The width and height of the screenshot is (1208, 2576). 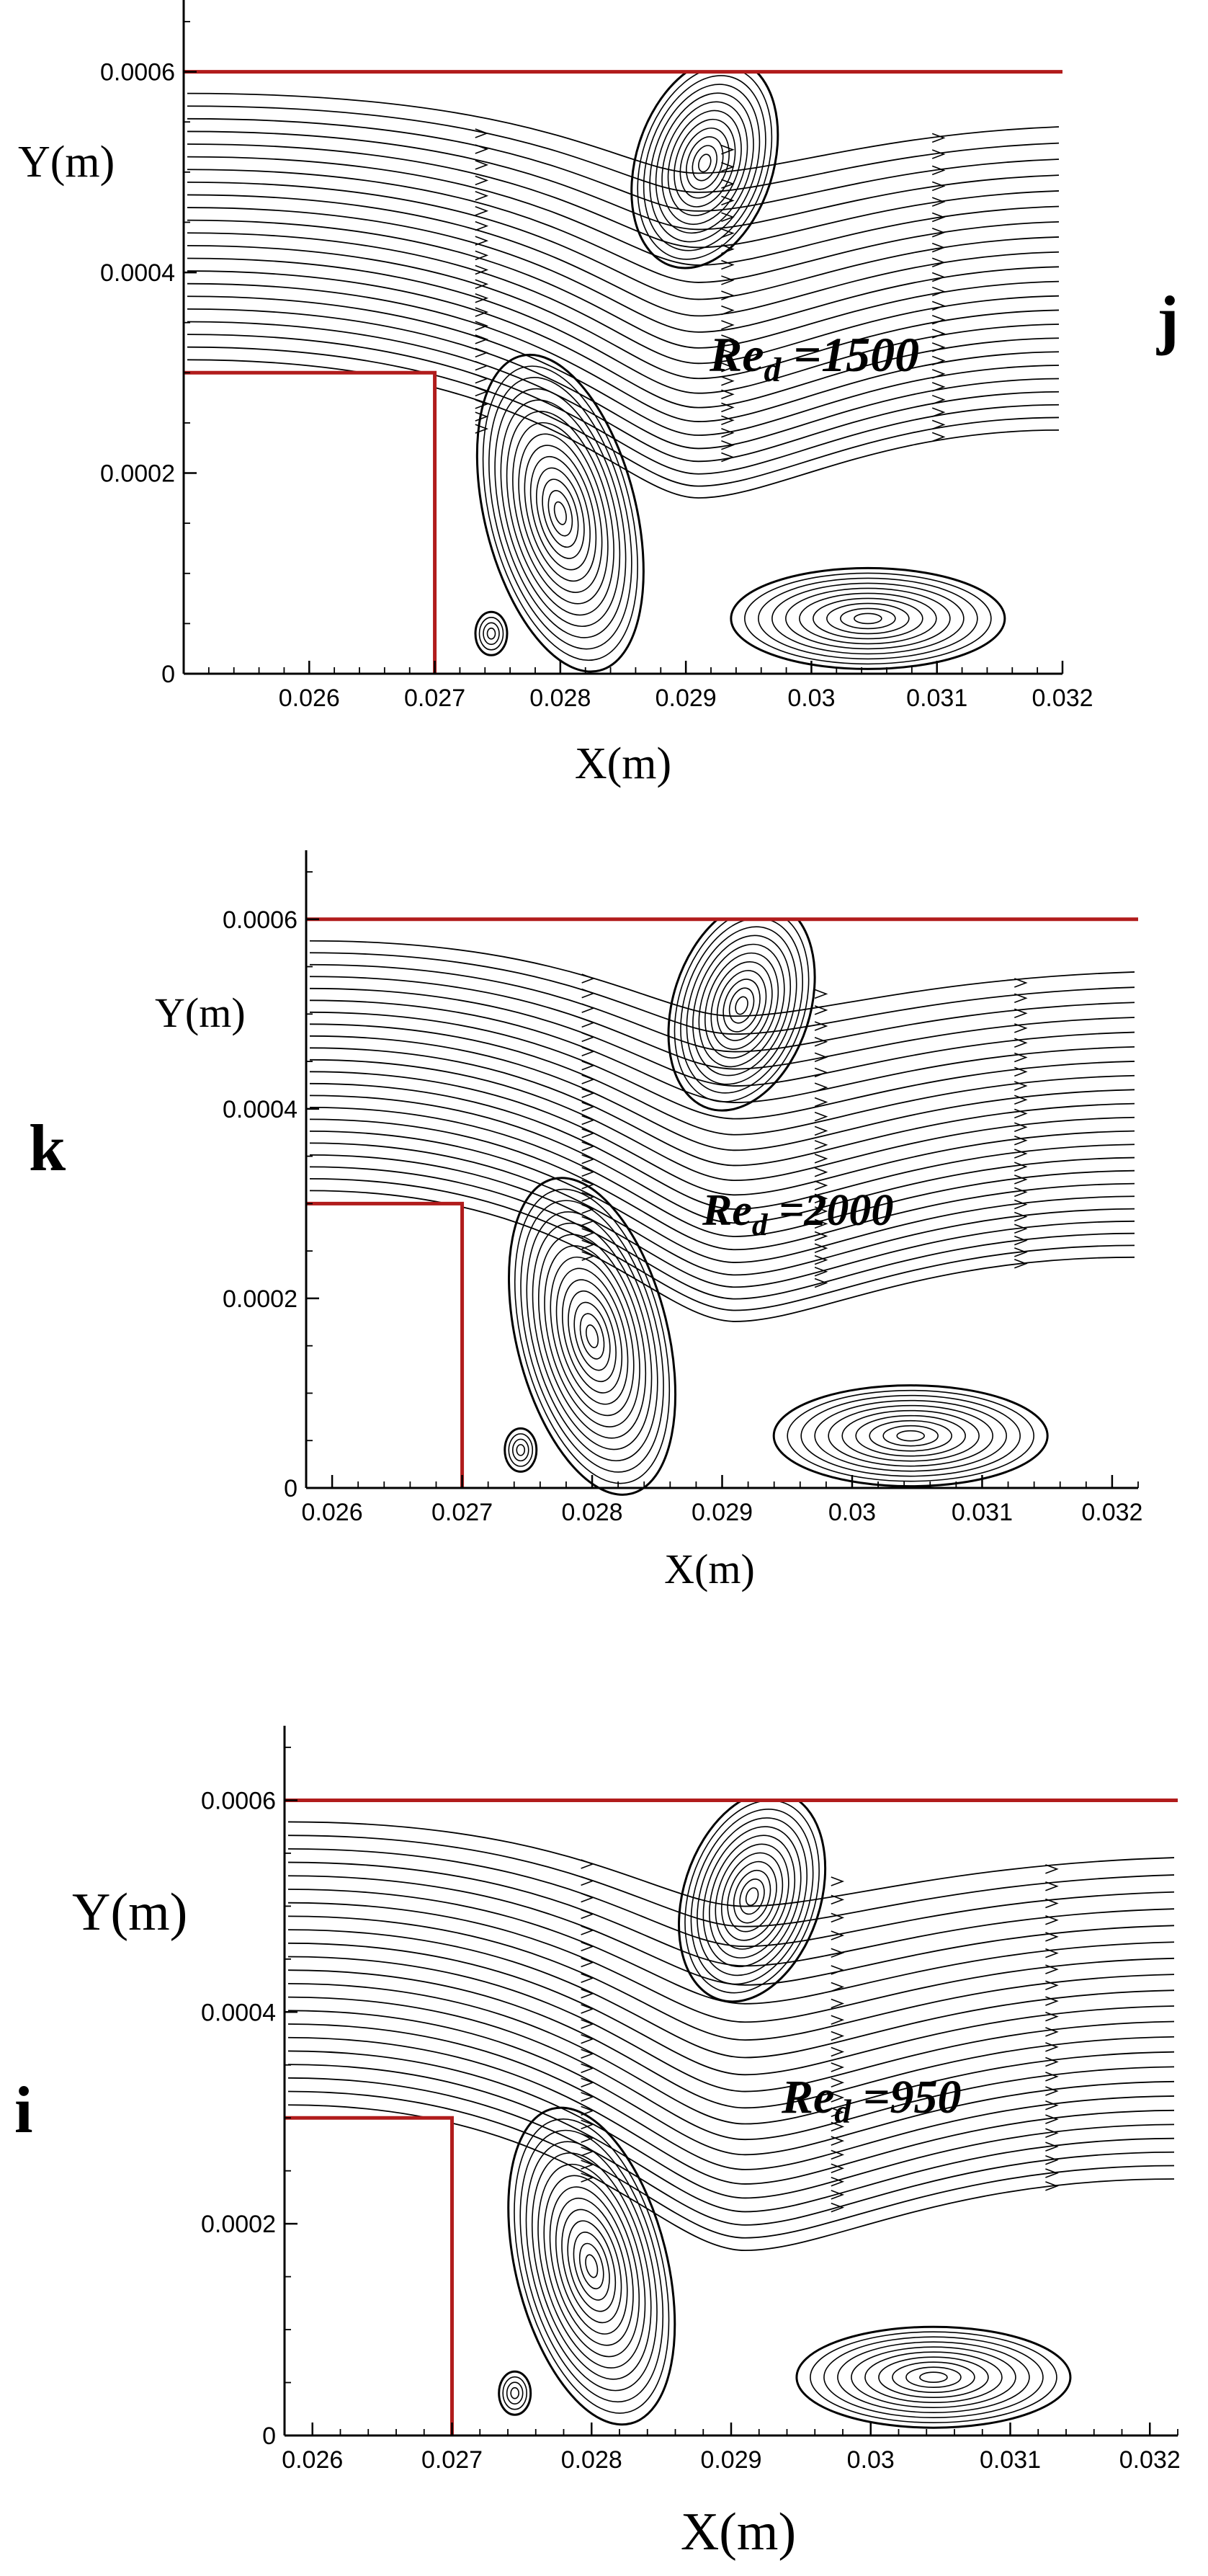 What do you see at coordinates (47, 1148) in the screenshot?
I see `panel-letter-k: k` at bounding box center [47, 1148].